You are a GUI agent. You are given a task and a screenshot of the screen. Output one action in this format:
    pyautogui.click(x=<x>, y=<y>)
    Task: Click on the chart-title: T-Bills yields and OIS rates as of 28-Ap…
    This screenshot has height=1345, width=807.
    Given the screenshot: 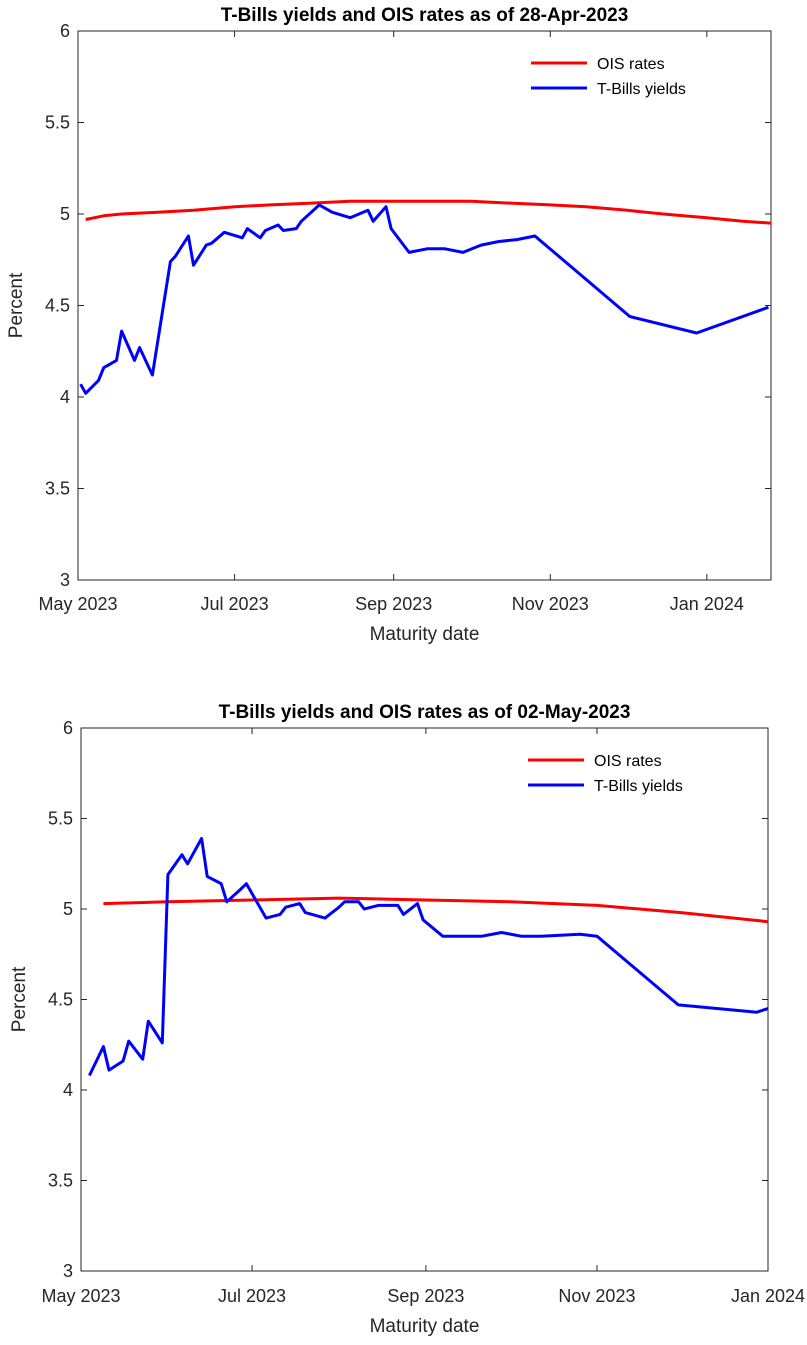 What is the action you would take?
    pyautogui.click(x=425, y=15)
    